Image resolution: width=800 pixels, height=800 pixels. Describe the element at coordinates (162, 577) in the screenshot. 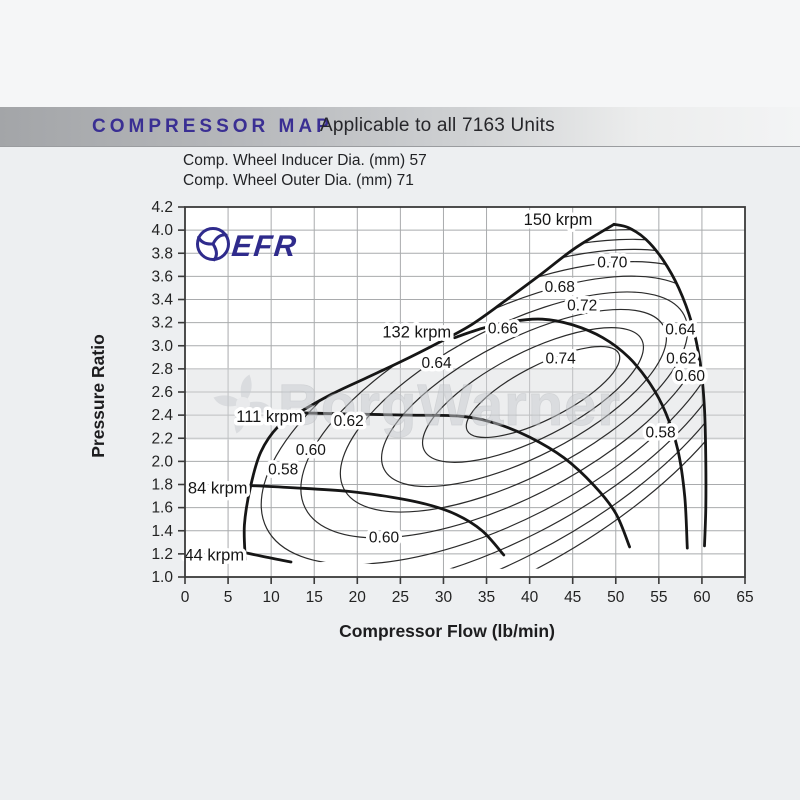

I see `svg-text: 1.0` at that location.